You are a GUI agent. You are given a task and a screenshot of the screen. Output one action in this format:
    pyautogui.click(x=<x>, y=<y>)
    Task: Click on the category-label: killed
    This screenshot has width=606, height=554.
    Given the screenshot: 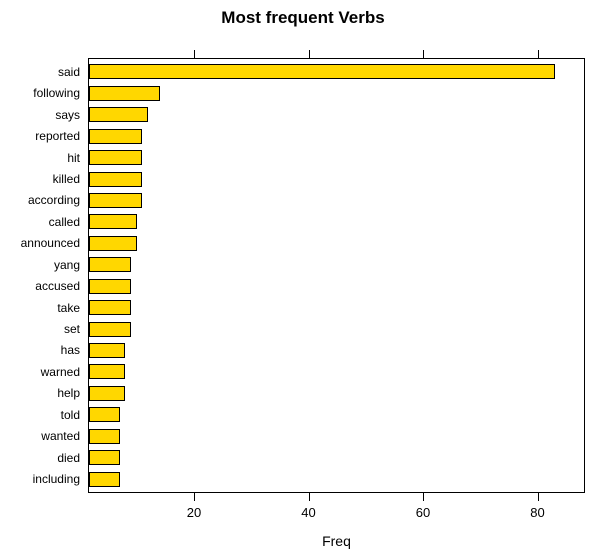 What is the action you would take?
    pyautogui.click(x=66, y=179)
    